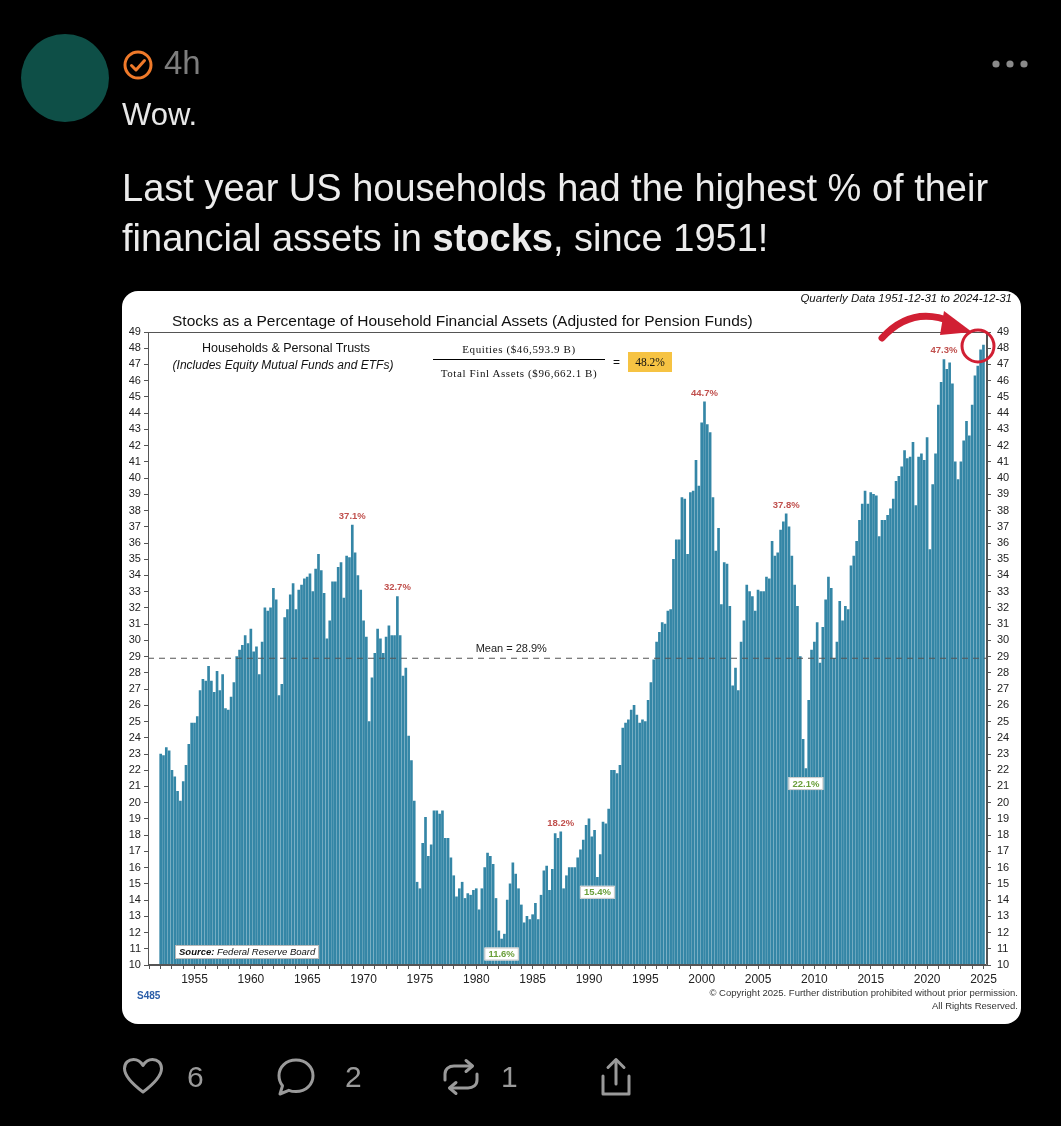 This screenshot has height=1126, width=1061. I want to click on y2-tick-label: 49, so click(1003, 331).